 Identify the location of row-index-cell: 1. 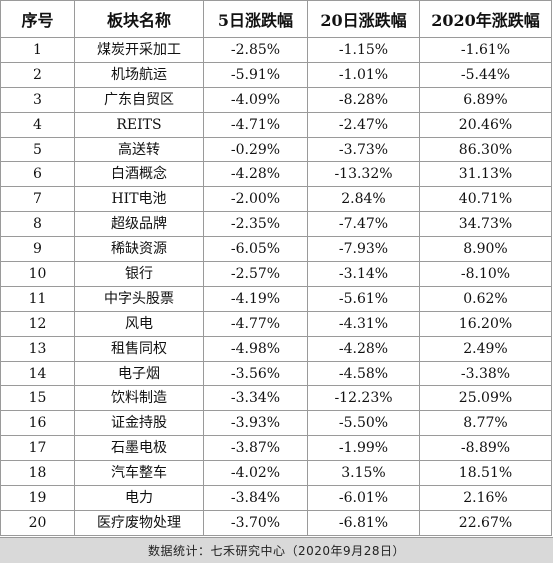
(37, 50).